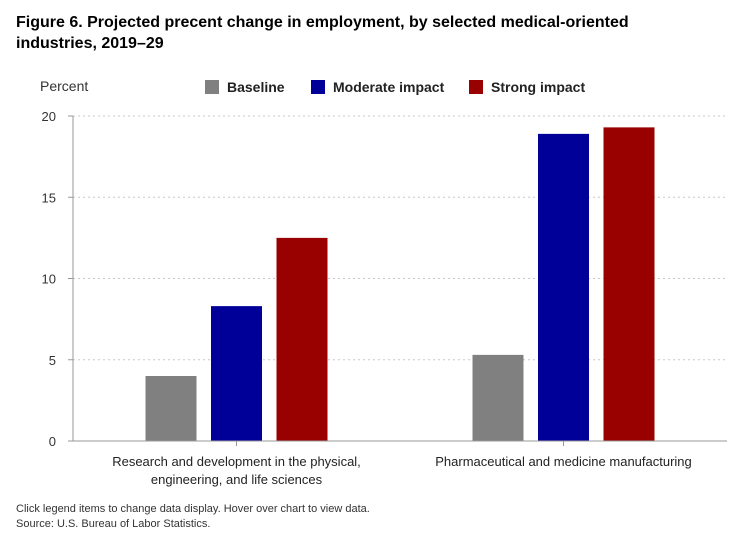 The height and width of the screenshot is (538, 735). What do you see at coordinates (237, 479) in the screenshot?
I see `x-tick-label: engineering, and life sciences` at bounding box center [237, 479].